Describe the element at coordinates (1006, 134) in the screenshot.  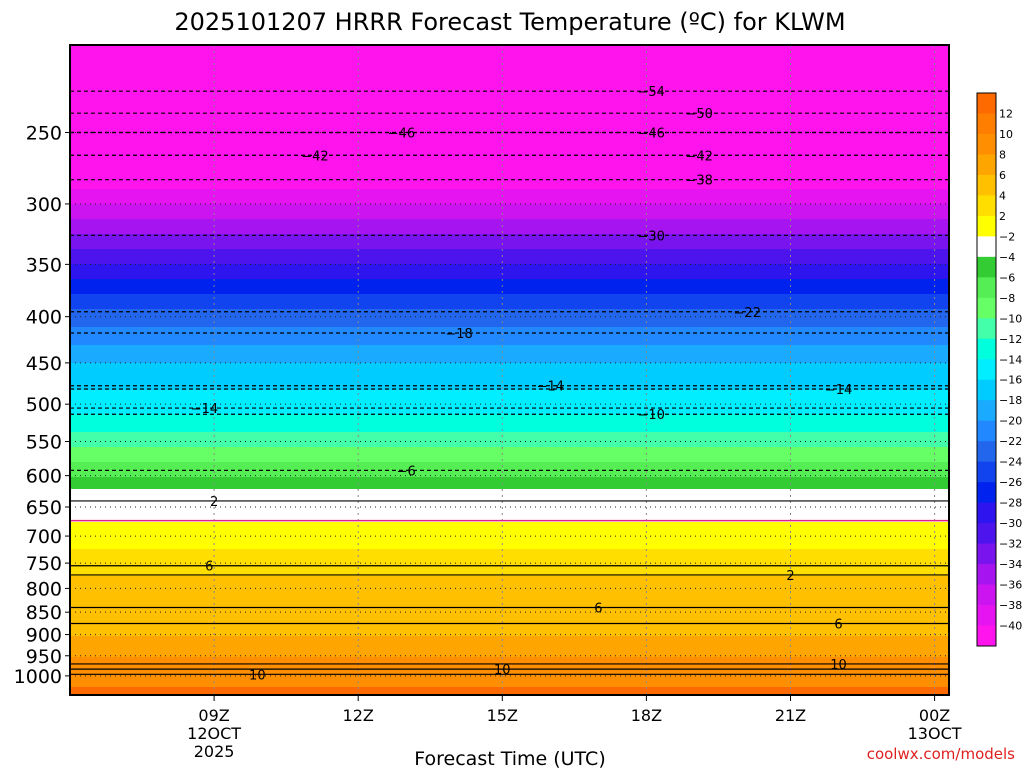
I see `colorbar-label: 10` at that location.